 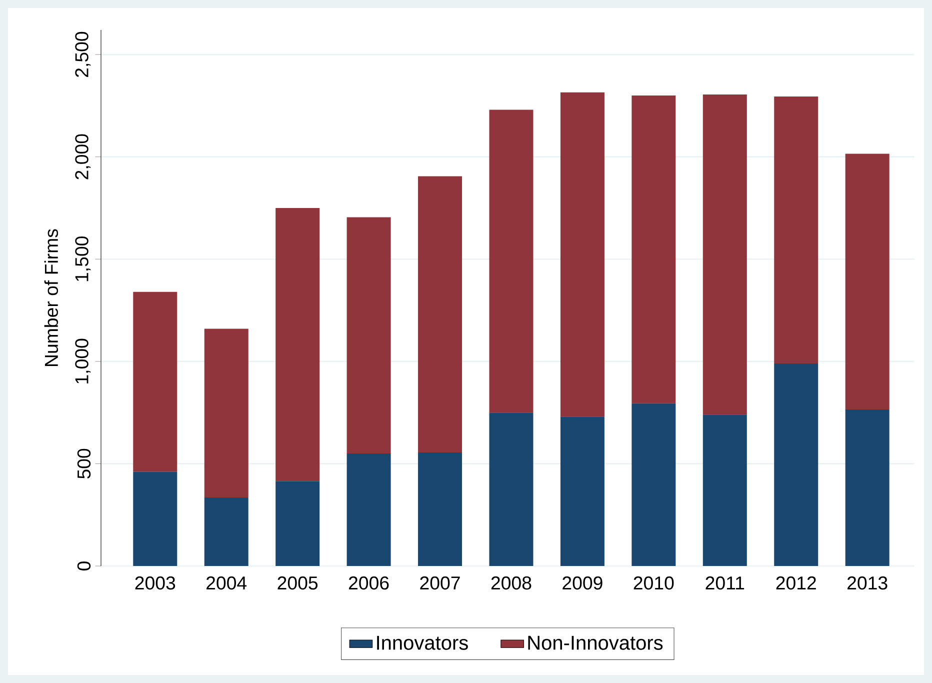 I want to click on x-tick-label: 2010, so click(x=654, y=583).